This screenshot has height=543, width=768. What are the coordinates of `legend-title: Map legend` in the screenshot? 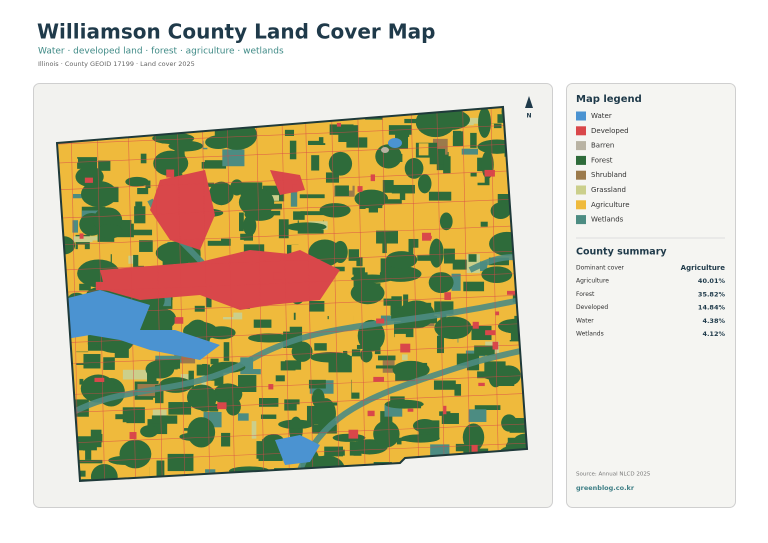 It's located at (609, 99).